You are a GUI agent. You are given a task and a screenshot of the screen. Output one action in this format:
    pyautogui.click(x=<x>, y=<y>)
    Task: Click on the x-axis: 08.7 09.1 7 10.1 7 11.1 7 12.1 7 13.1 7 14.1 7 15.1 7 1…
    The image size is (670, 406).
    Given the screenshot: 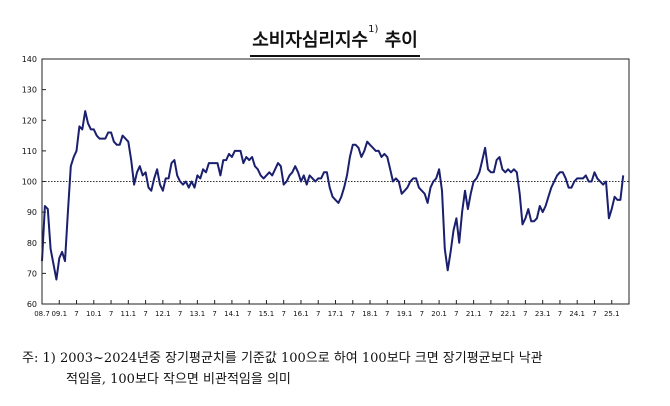 What is the action you would take?
    pyautogui.click(x=326, y=309)
    